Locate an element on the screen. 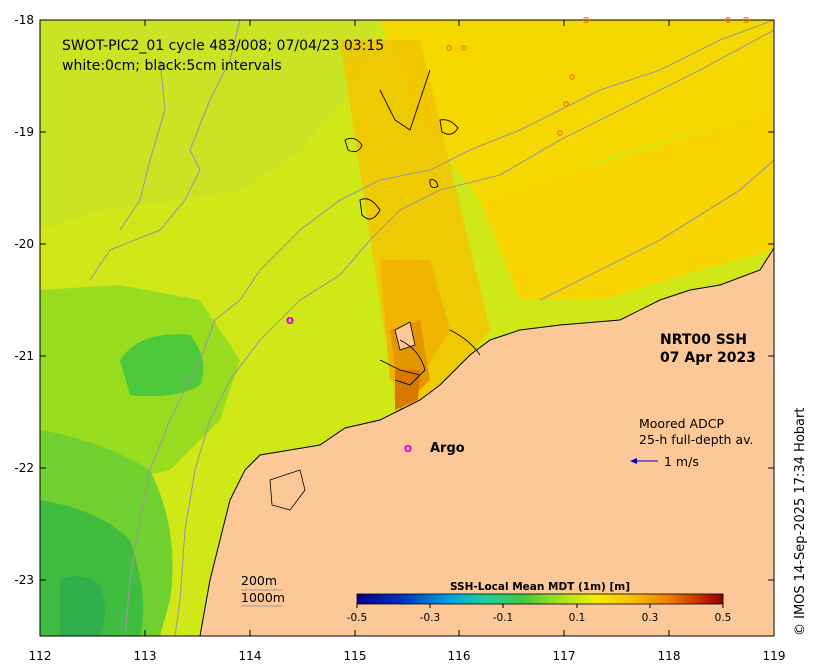 The width and height of the screenshot is (819, 672). y-tick-label: -22 is located at coordinates (24, 468).